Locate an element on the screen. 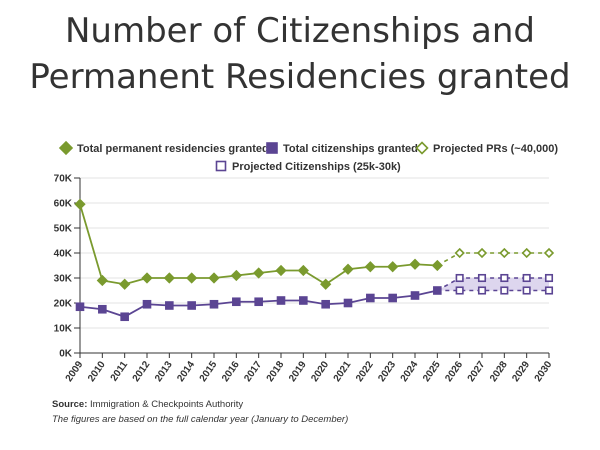  x-tick-label: 2012 is located at coordinates (142, 371).